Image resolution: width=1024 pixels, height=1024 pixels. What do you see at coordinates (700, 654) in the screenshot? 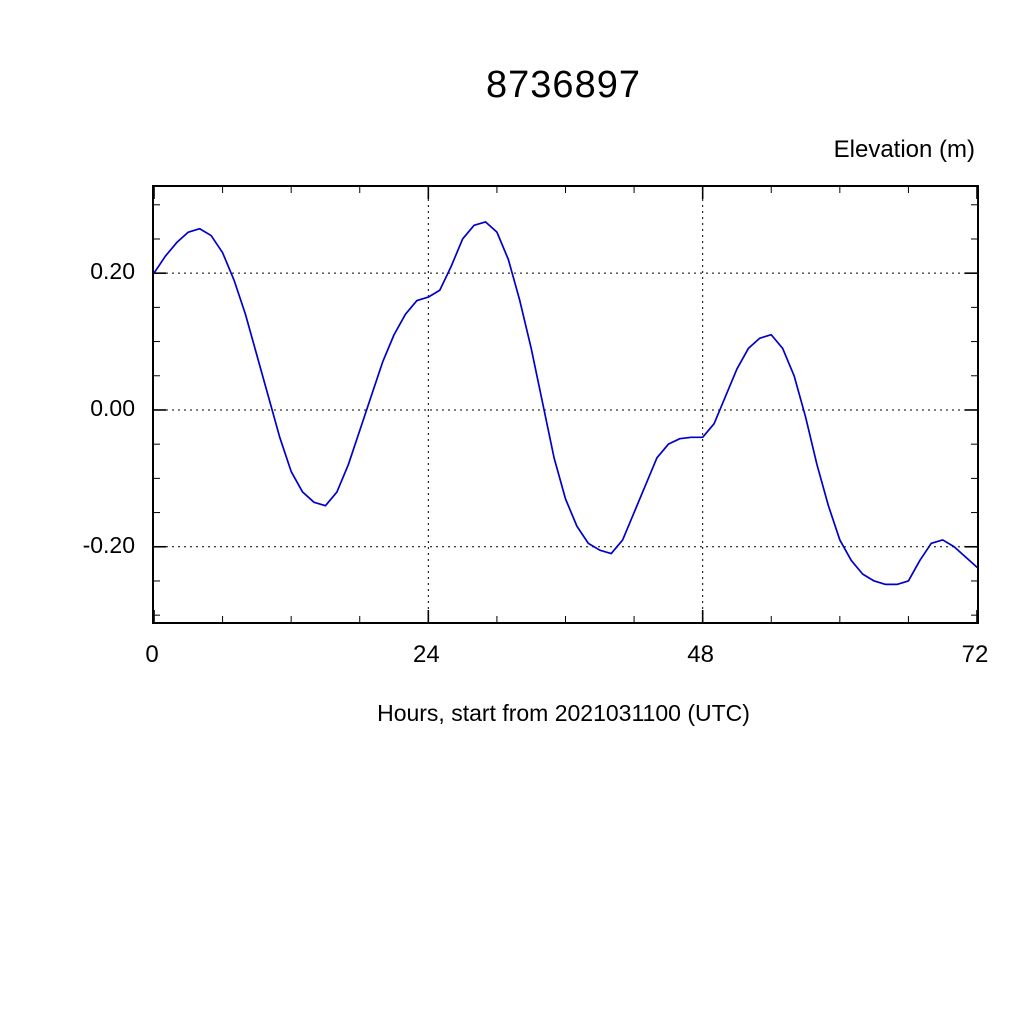
I see `x-tick-label: 48` at bounding box center [700, 654].